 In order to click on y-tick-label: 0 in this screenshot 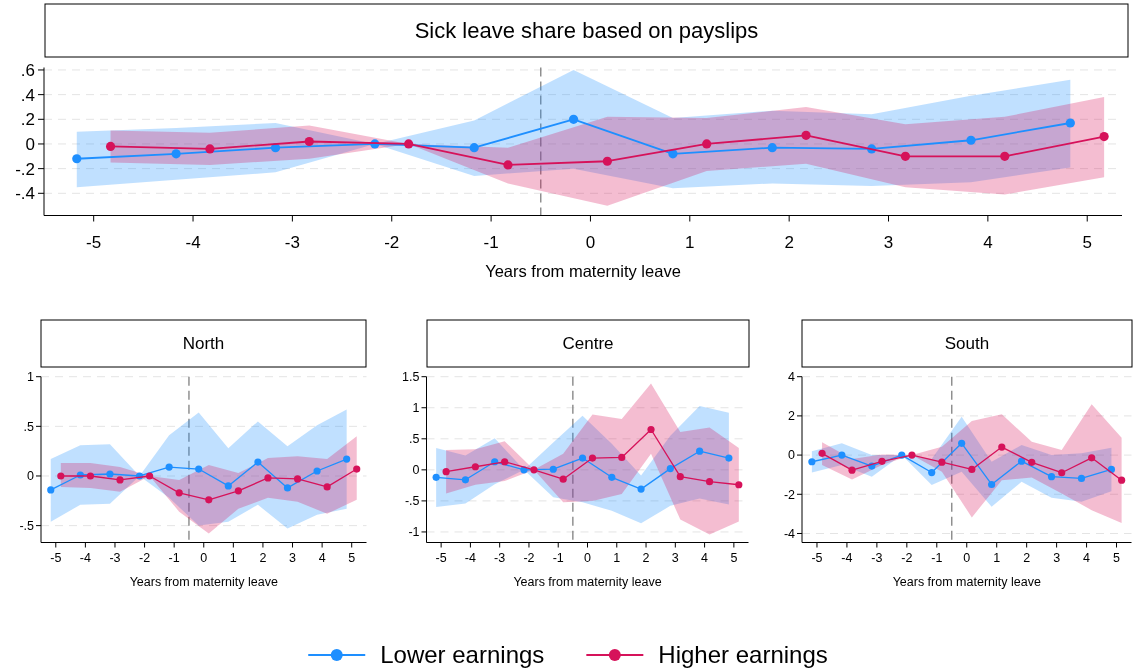, I will do `click(31, 476)`.